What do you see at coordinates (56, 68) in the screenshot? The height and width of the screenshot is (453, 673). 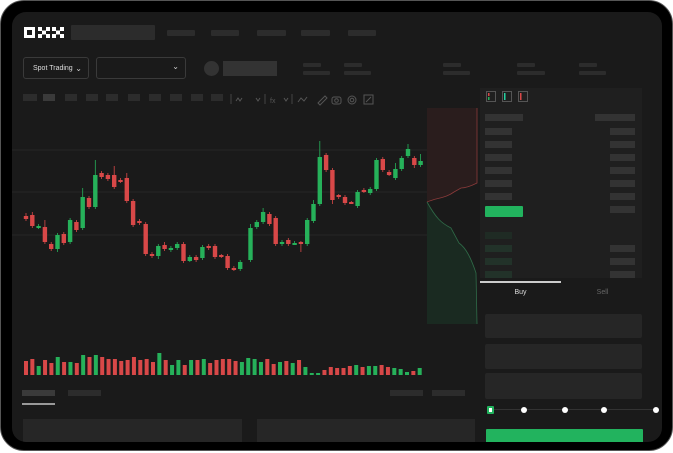 I see `market-type-select: Spot Trading ⌄` at bounding box center [56, 68].